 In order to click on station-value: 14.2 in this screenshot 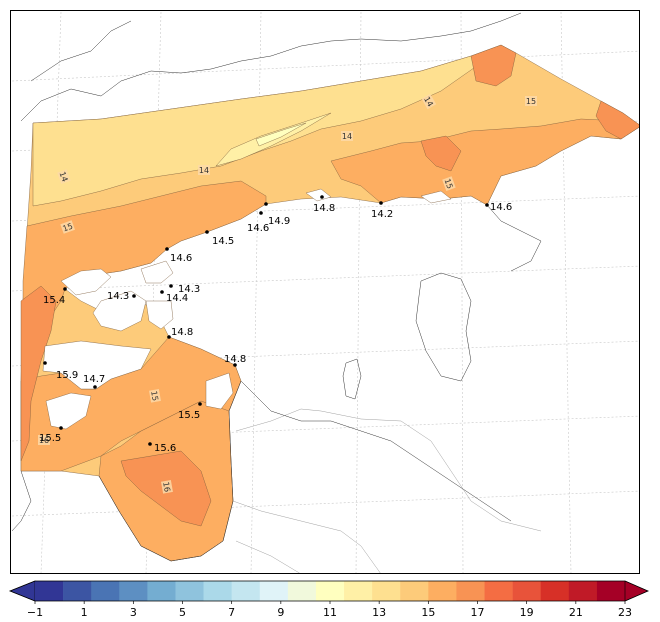, I will do `click(382, 214)`.